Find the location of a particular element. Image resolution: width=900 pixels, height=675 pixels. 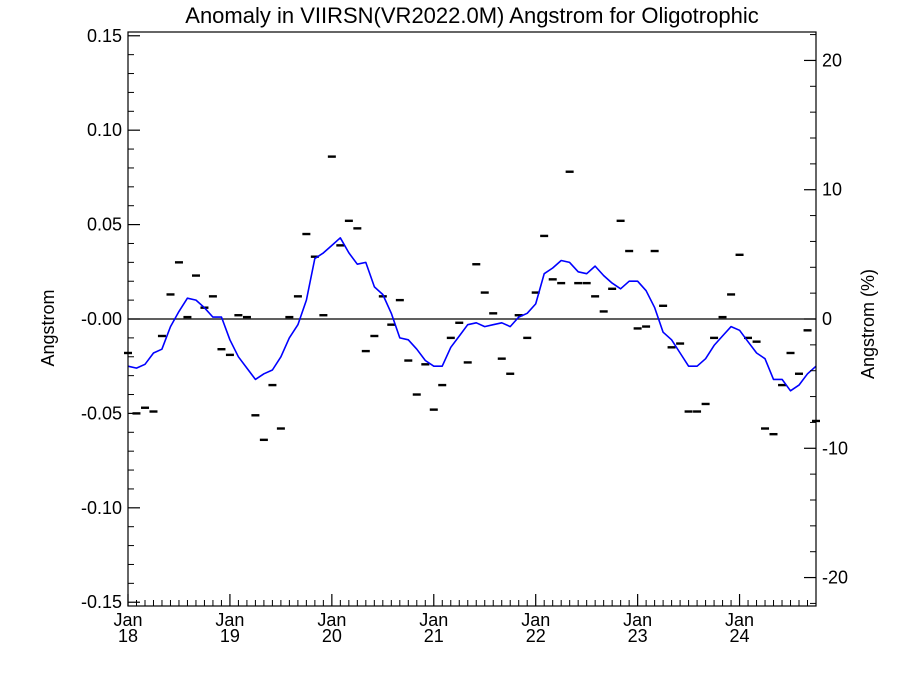

y2-axis-label: Angstrom (%) is located at coordinates (868, 324).